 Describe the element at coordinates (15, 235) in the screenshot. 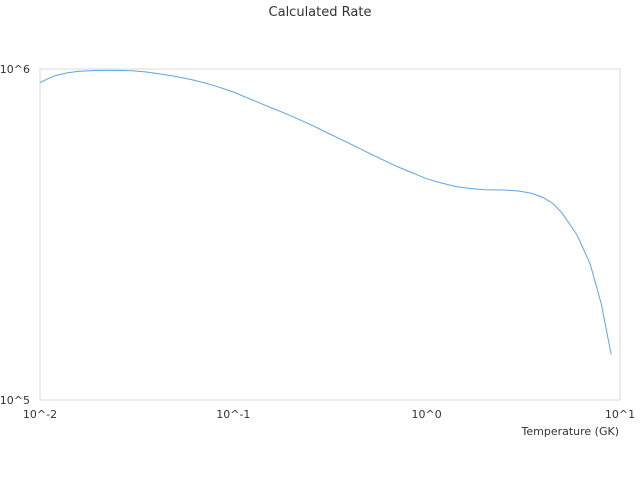

I see `y-axis-ticks: 10^5 10^6` at that location.